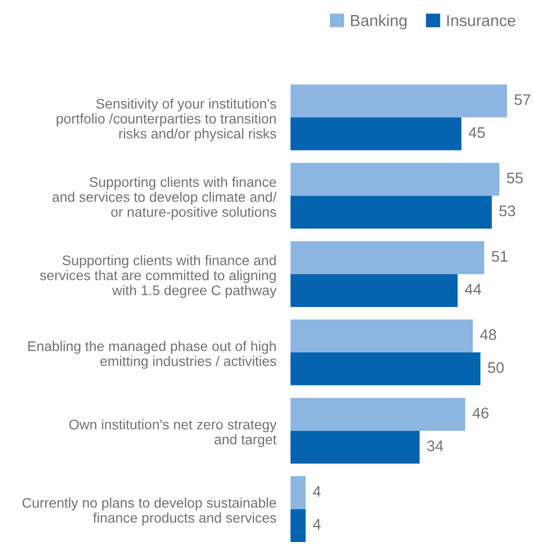 The height and width of the screenshot is (551, 533). I want to click on y-tick-label: Sensitivity of your institution's portfolio /counterparties to transition risks and/or physical risks, so click(166, 120).